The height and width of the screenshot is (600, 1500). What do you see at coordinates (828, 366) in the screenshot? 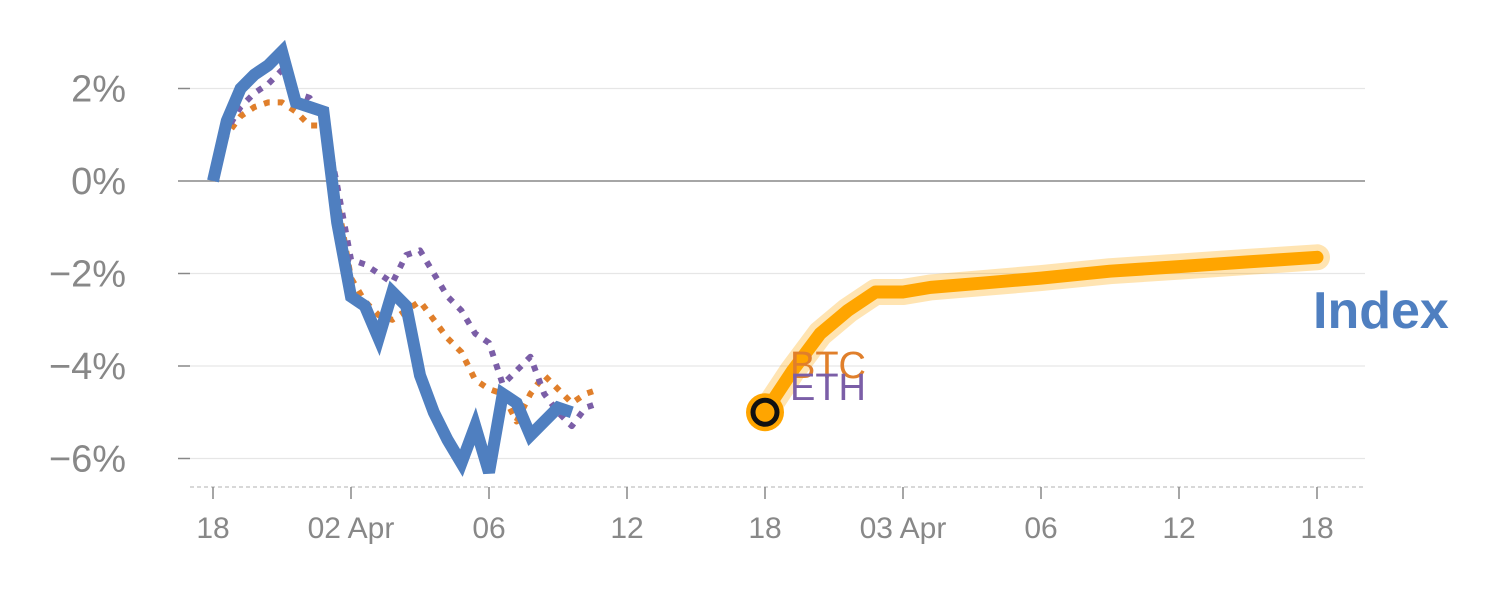
I see `series-label-btc: BTC` at bounding box center [828, 366].